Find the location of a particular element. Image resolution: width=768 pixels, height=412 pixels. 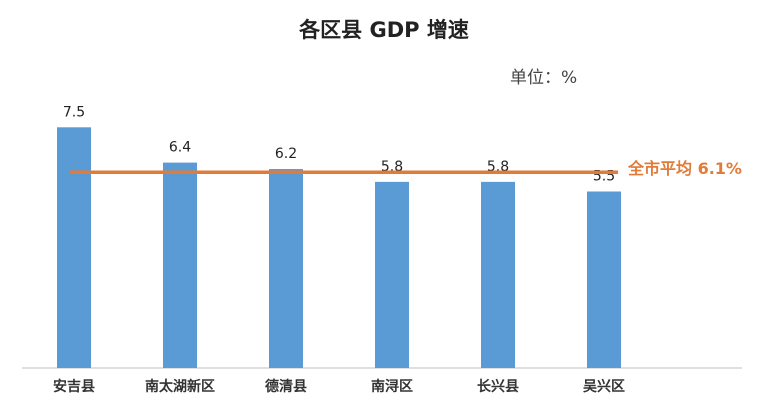

x-tick-label: 长兴县 is located at coordinates (498, 386).